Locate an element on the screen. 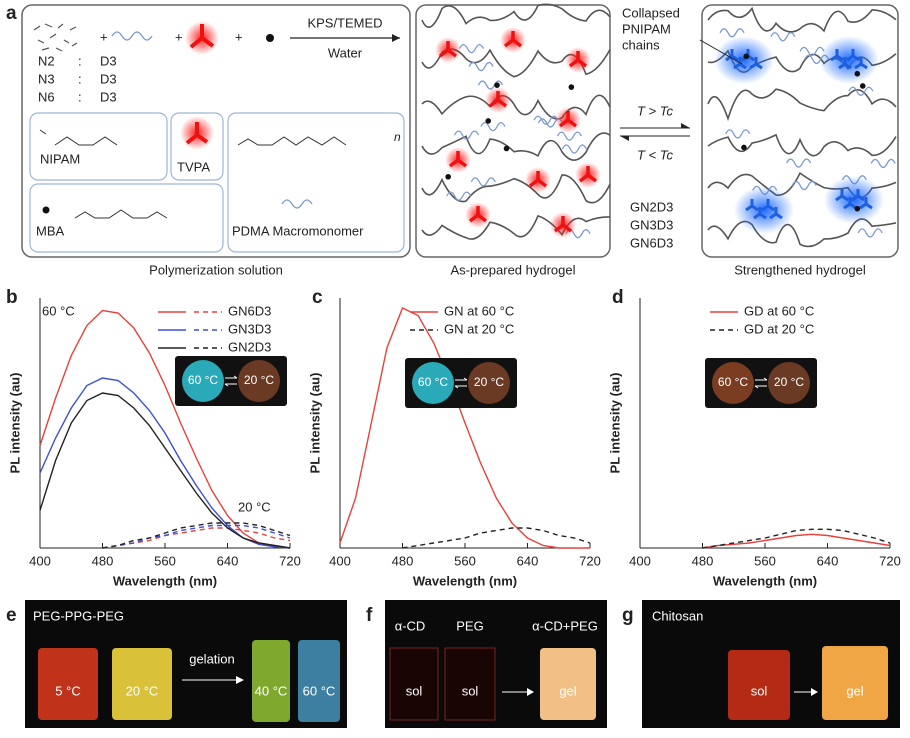 The image size is (910, 738). plus: + is located at coordinates (179, 36).